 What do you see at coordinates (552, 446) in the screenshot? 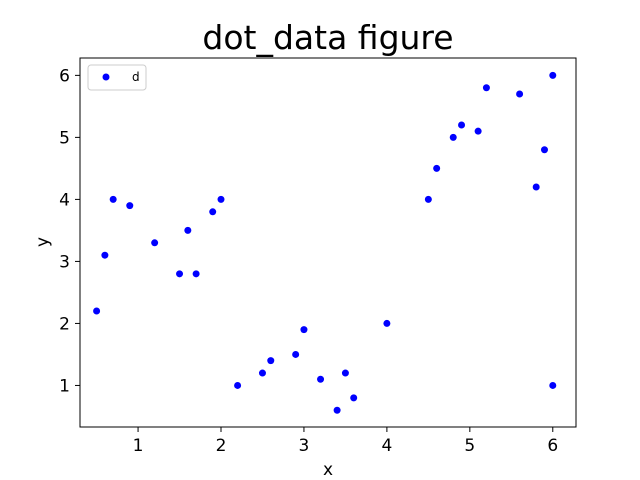
I see `x-tick-label-6: 6` at bounding box center [552, 446].